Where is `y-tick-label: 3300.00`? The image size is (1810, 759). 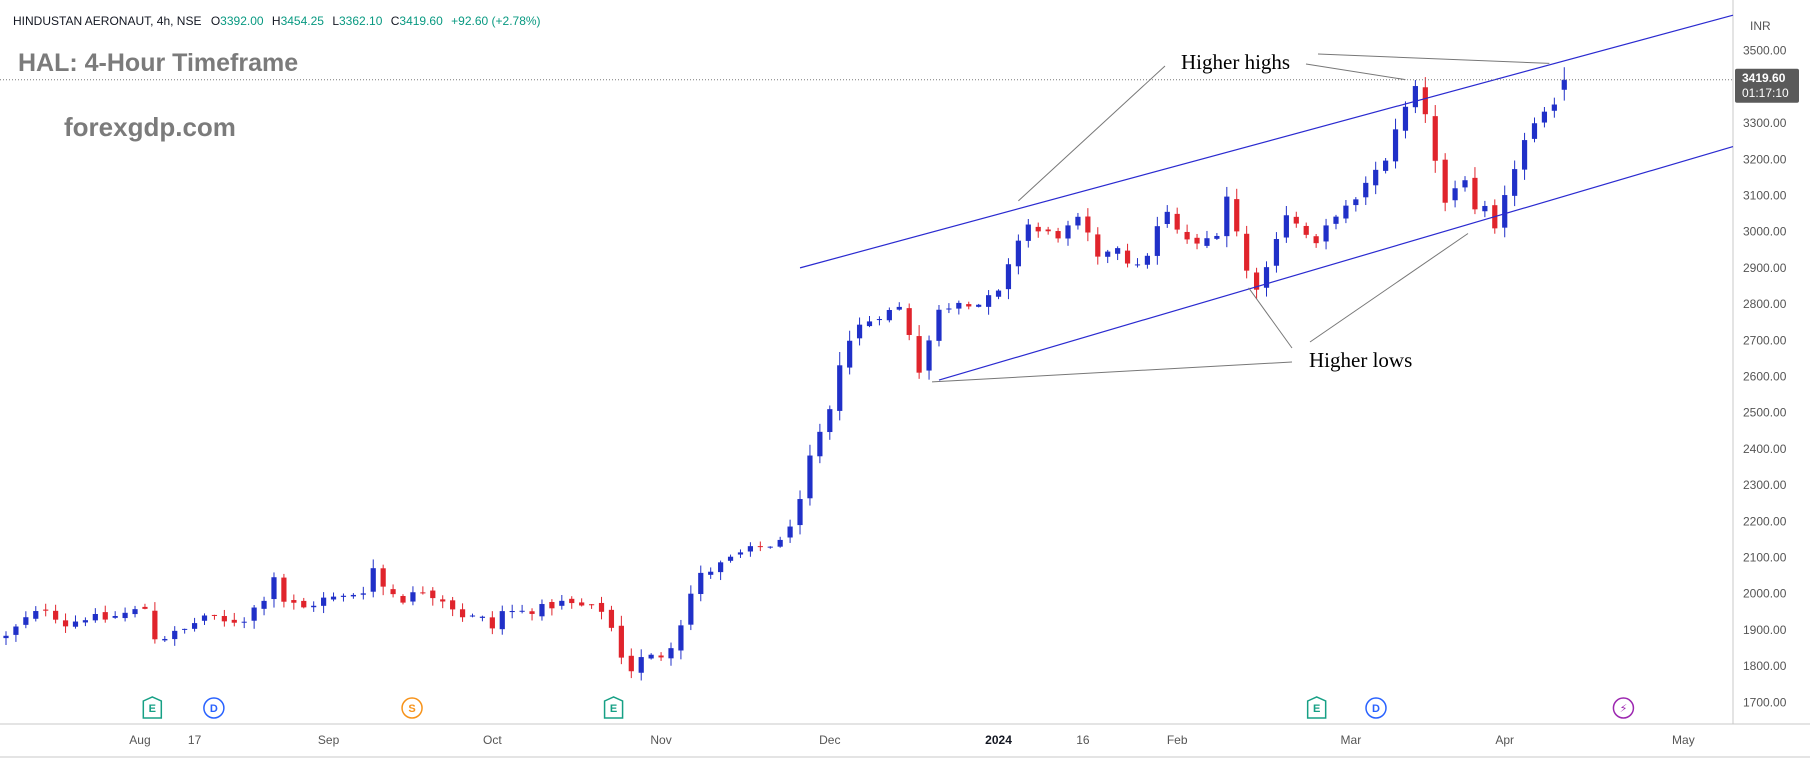
y-tick-label: 3300.00 is located at coordinates (1765, 123).